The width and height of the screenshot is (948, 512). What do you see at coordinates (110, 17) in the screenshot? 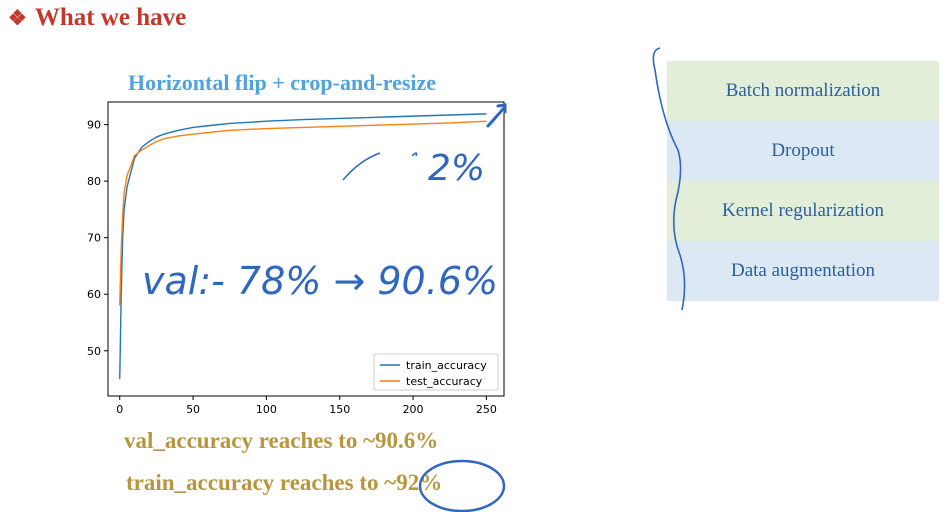
I see `slide-title: What we have` at bounding box center [110, 17].